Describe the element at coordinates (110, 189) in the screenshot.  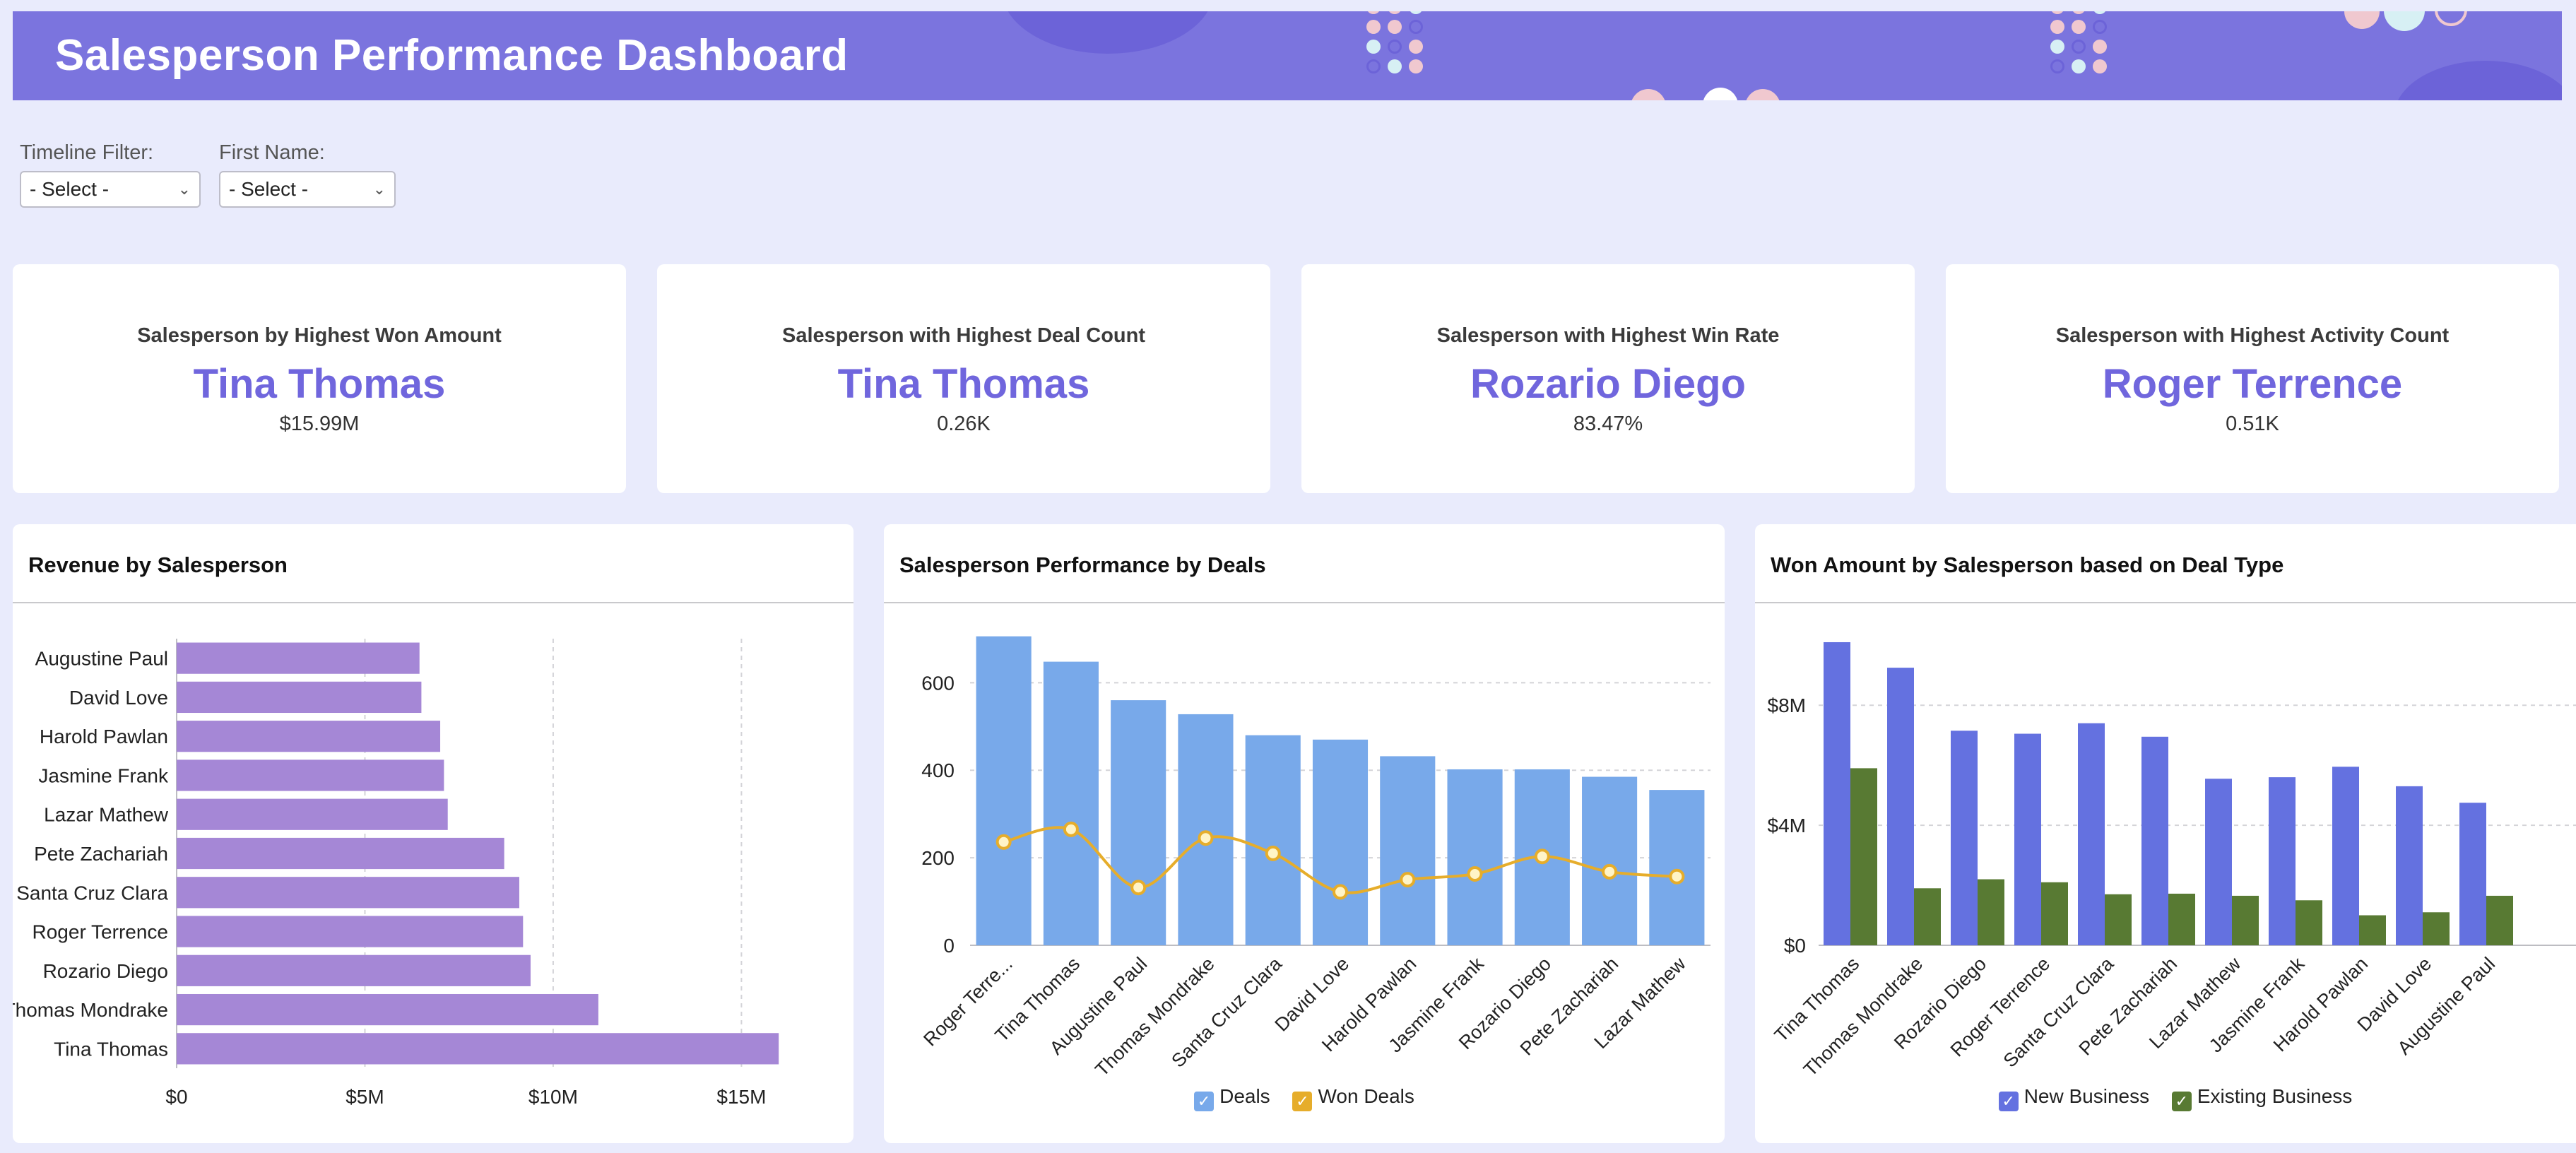
I see `timeline-filter-select: - Select - ⌄` at that location.